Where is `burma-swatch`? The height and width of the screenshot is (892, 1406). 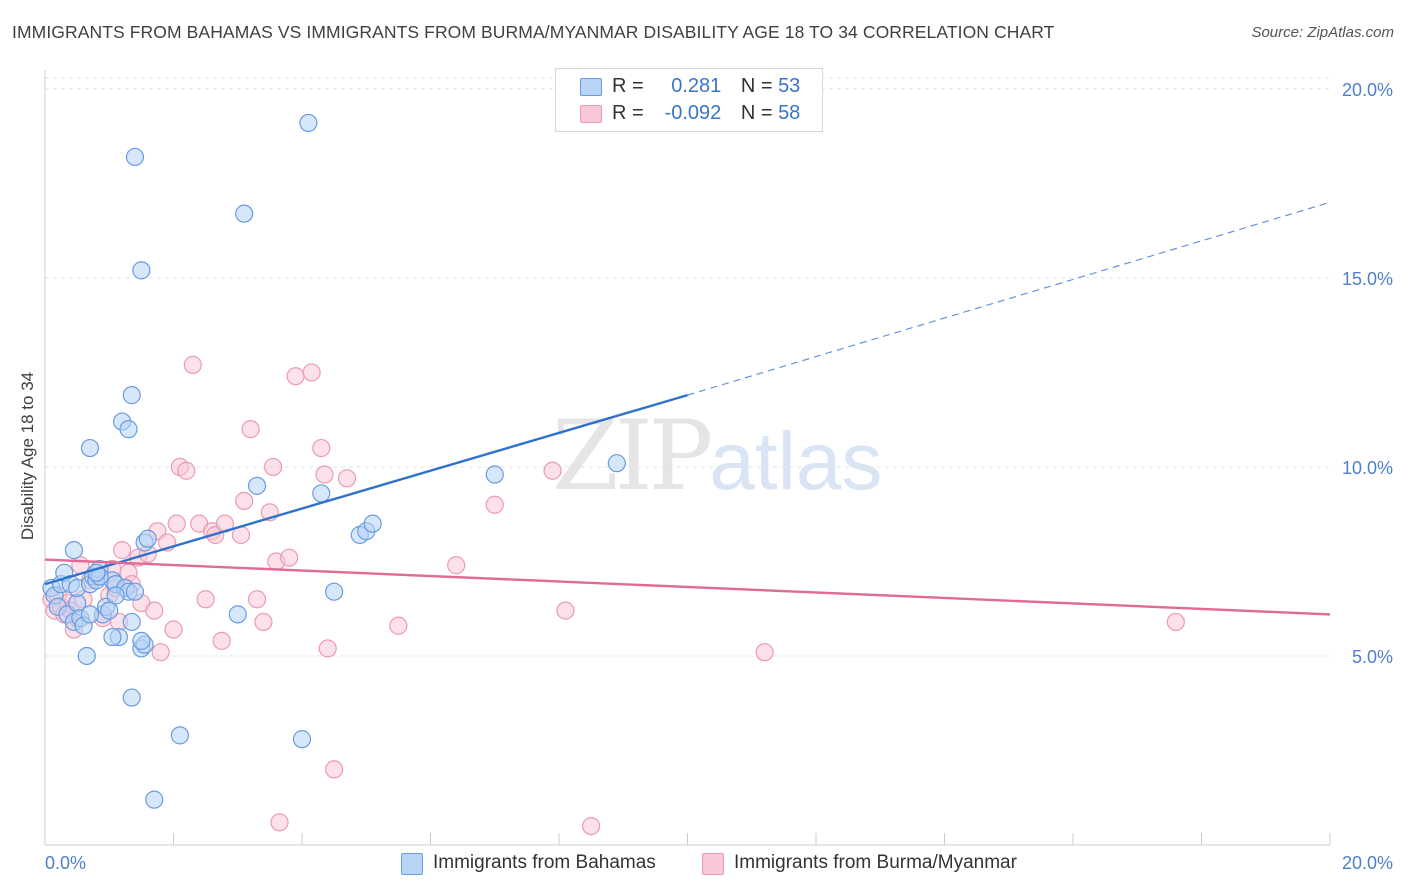 burma-swatch is located at coordinates (591, 114).